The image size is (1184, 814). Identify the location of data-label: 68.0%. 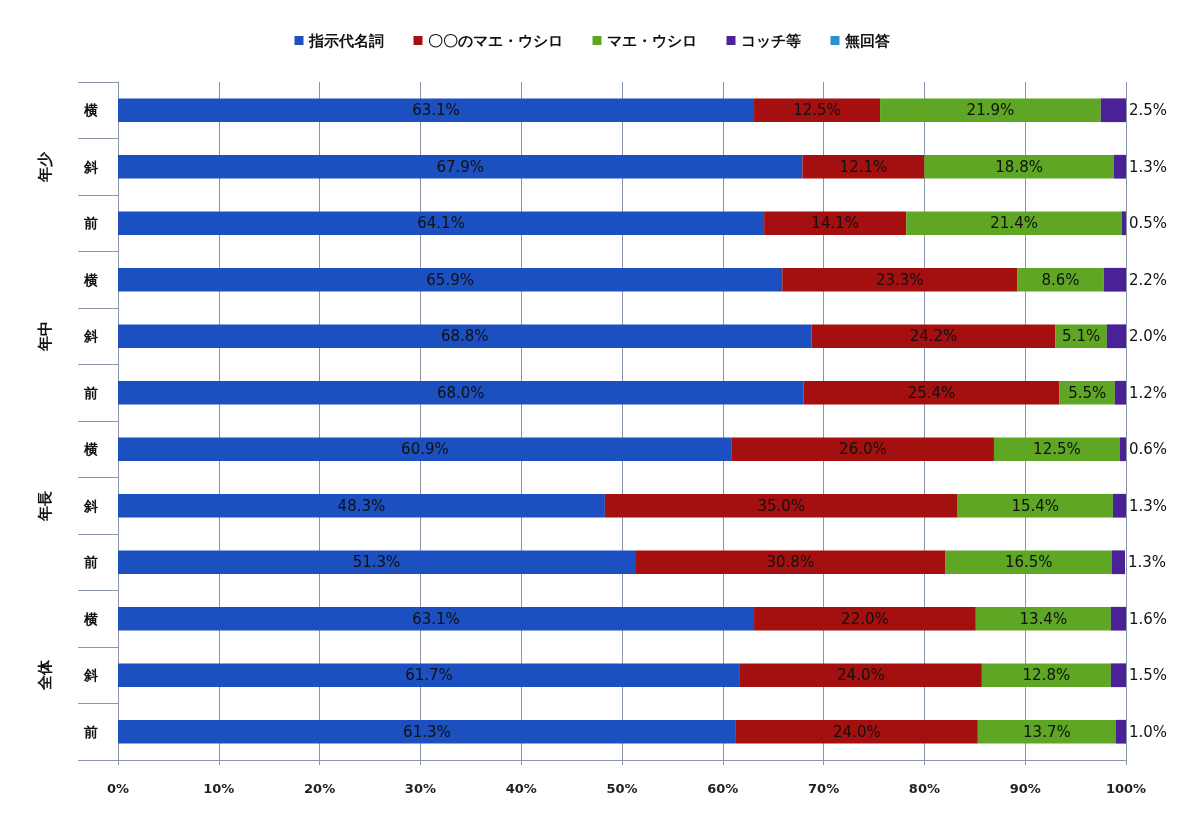
(460, 392).